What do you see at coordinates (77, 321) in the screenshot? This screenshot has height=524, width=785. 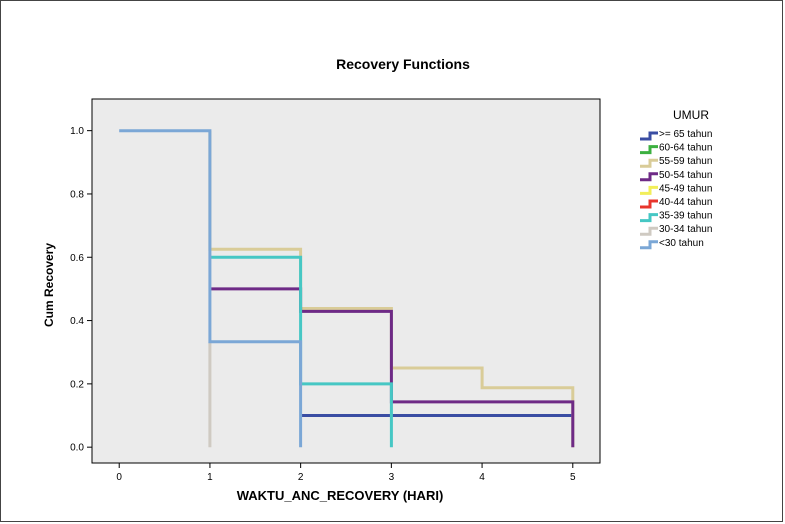 I see `y-tick-label: 0.4` at bounding box center [77, 321].